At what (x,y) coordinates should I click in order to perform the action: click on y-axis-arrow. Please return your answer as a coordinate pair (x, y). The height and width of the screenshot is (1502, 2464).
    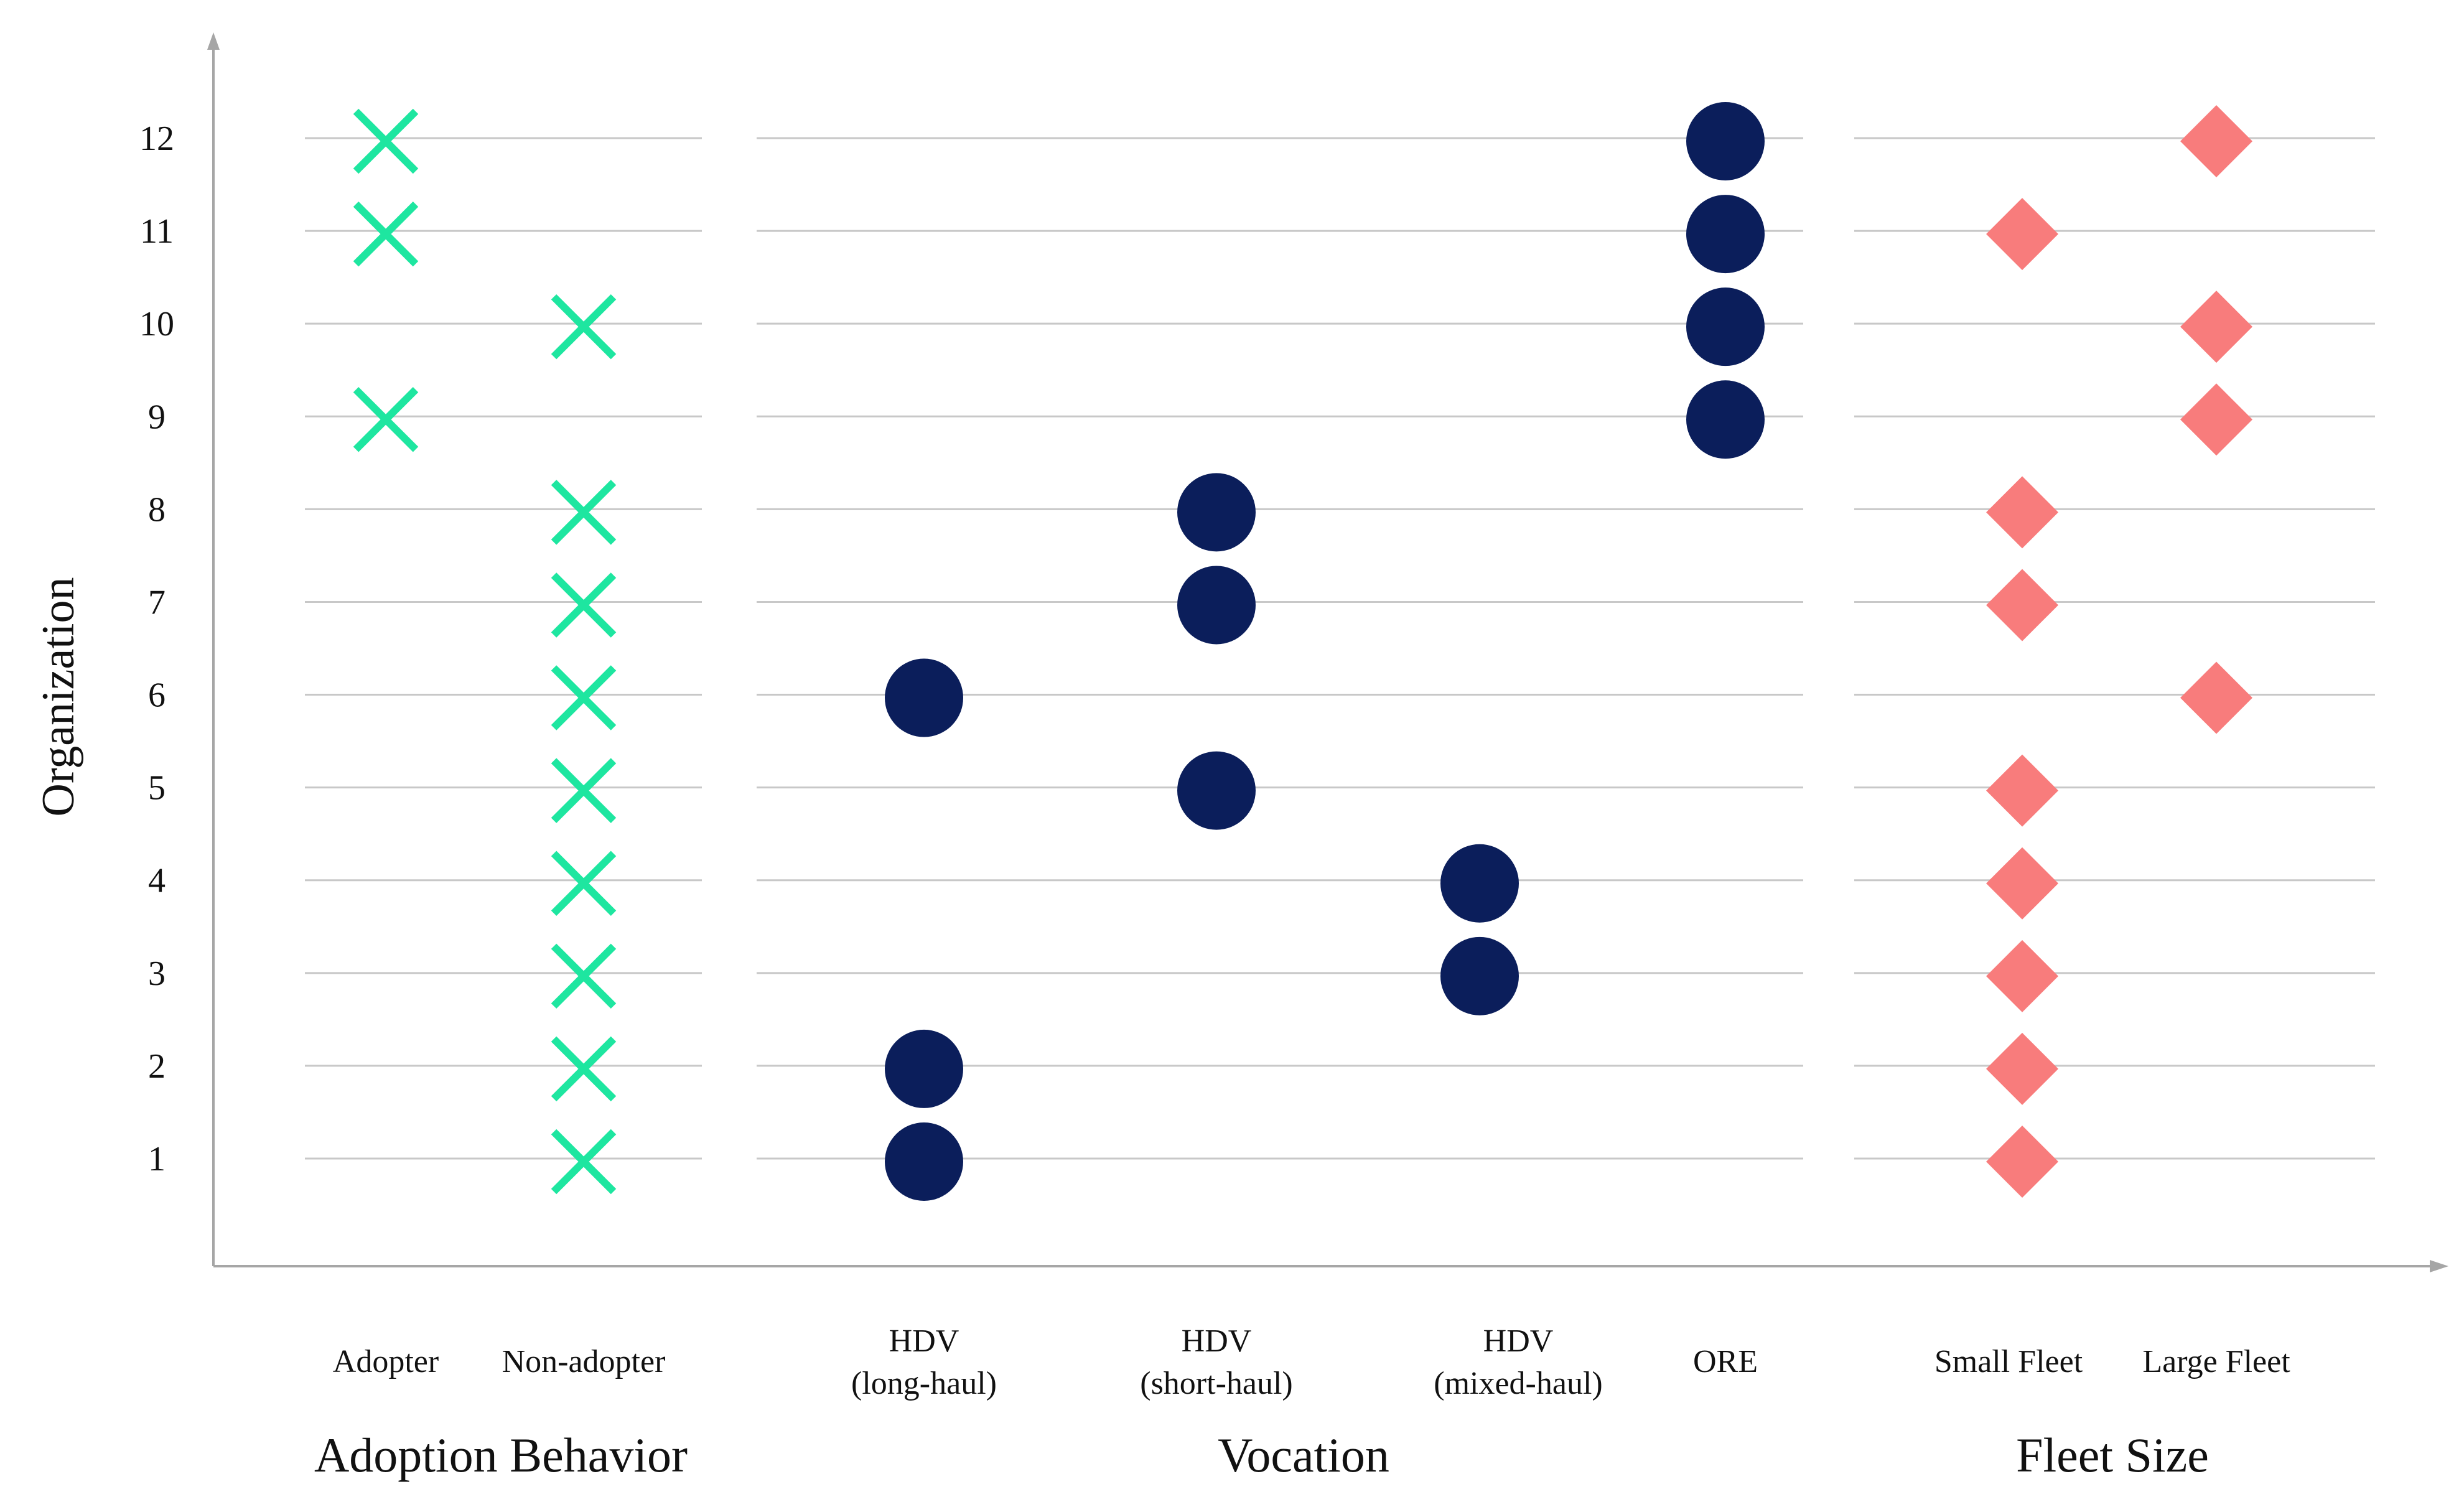
    Looking at the image, I should click on (213, 41).